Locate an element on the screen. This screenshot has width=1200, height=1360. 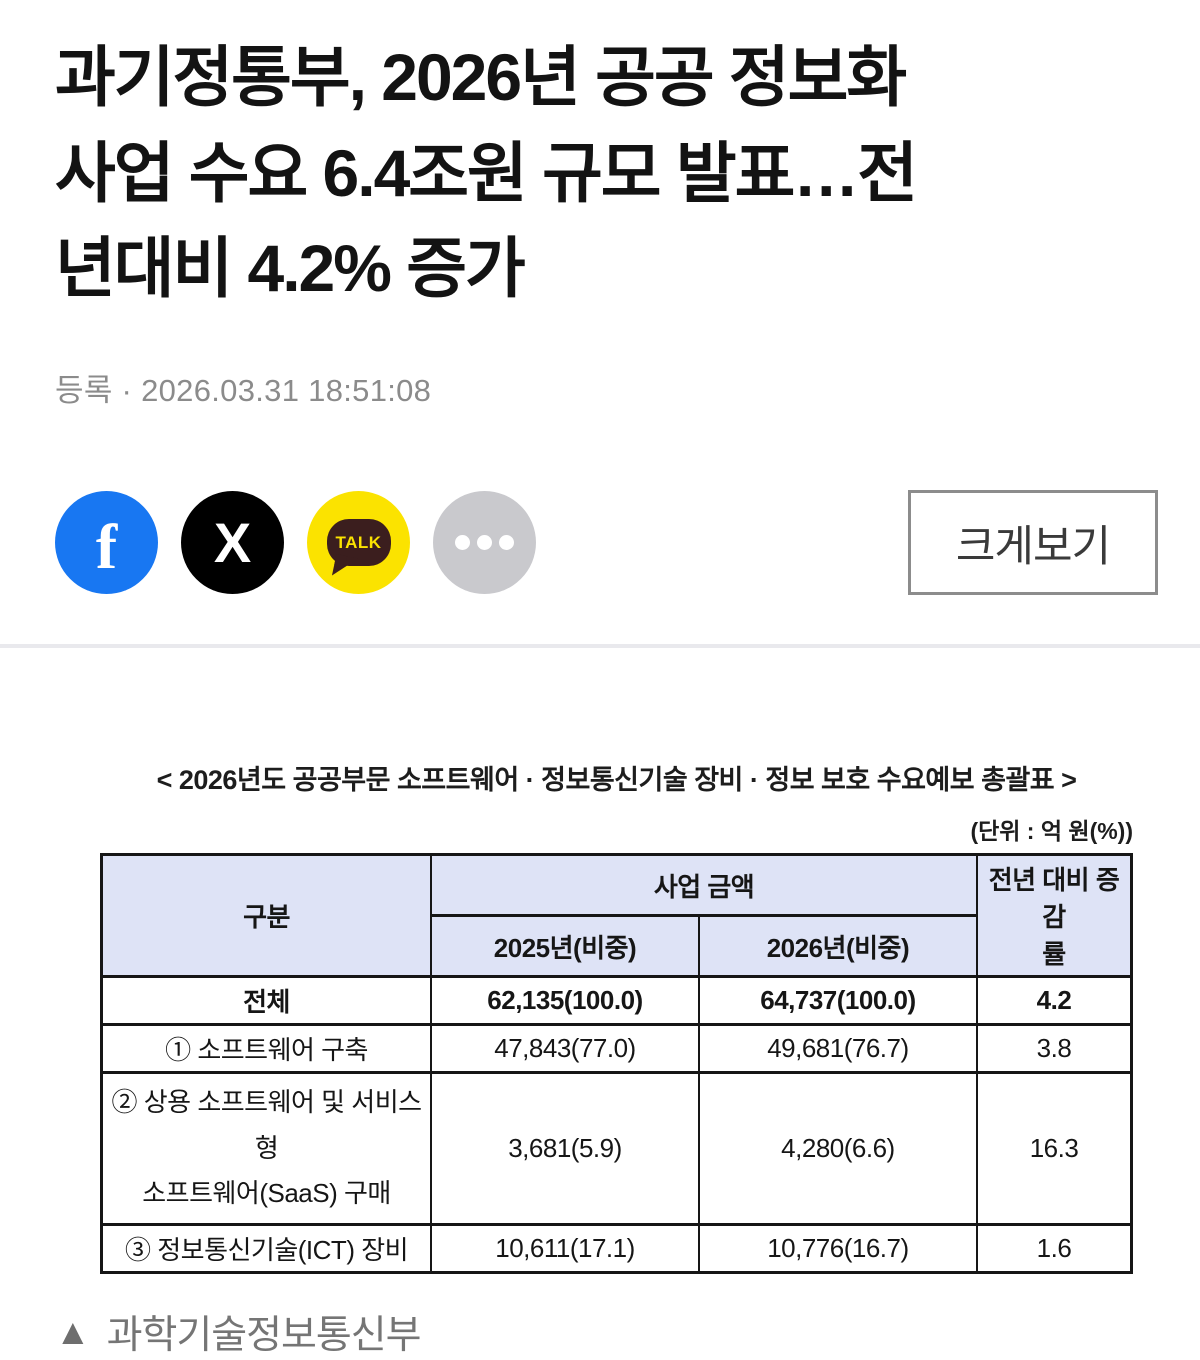
column-header-change: 전년 대비 증감 률 is located at coordinates (1054, 915).